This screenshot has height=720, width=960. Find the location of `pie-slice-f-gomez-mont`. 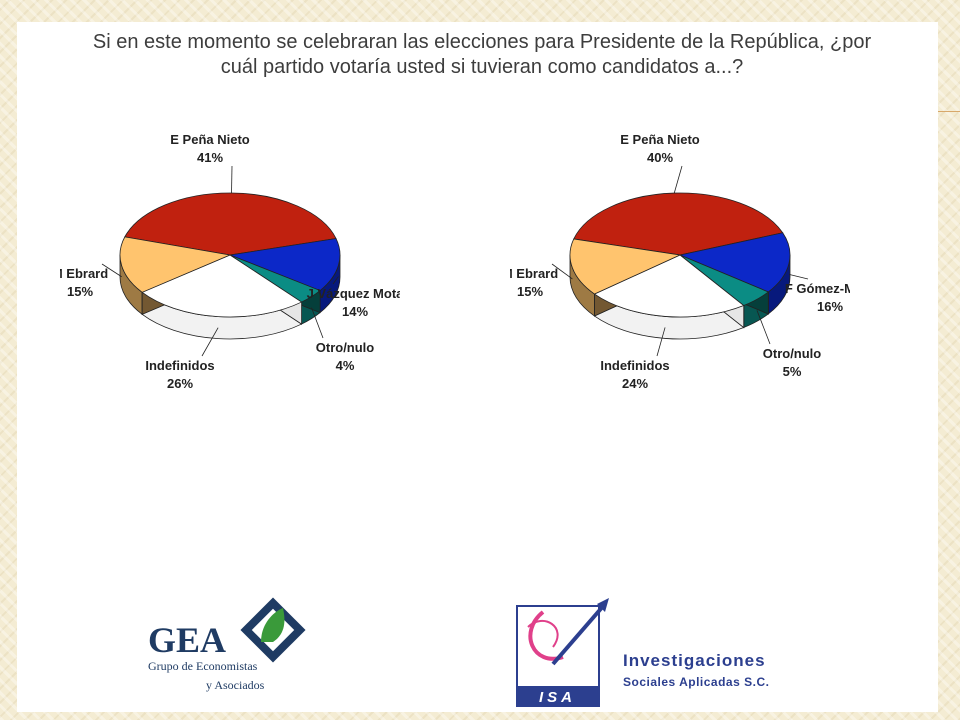

pie-slice-f-gomez-mont is located at coordinates (734, 262).